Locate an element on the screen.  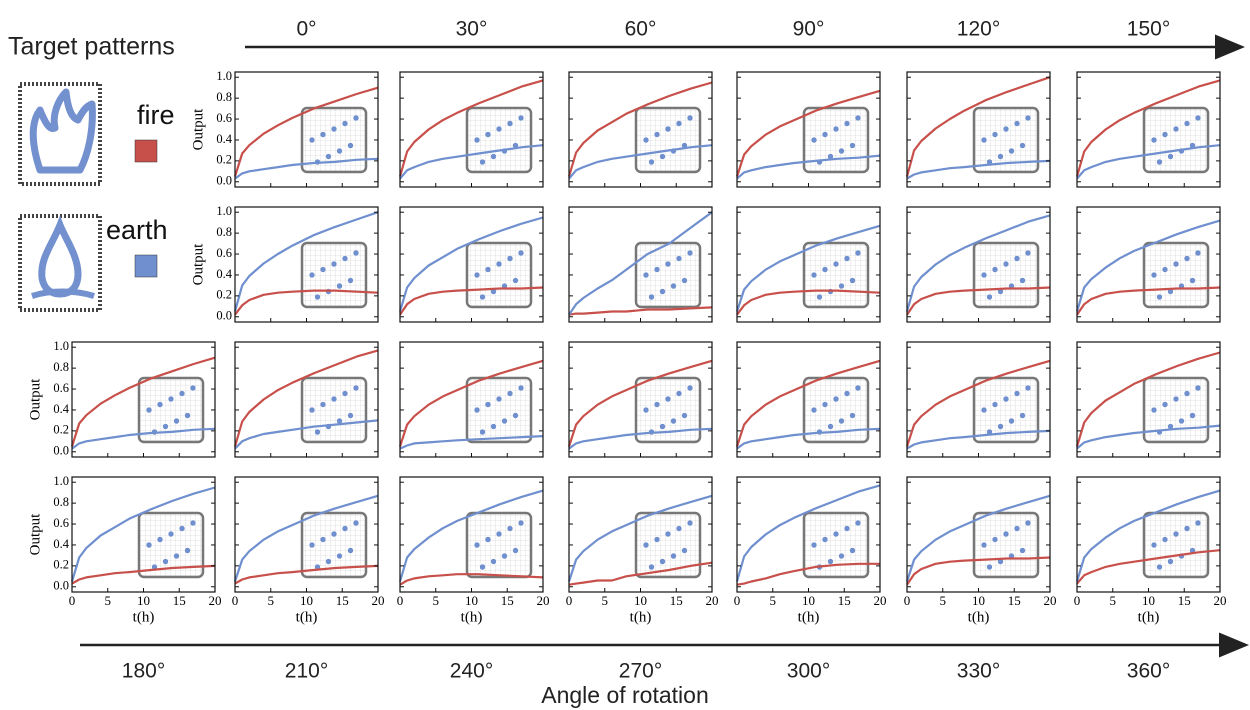
x-tick-label: 20 is located at coordinates (215, 600).